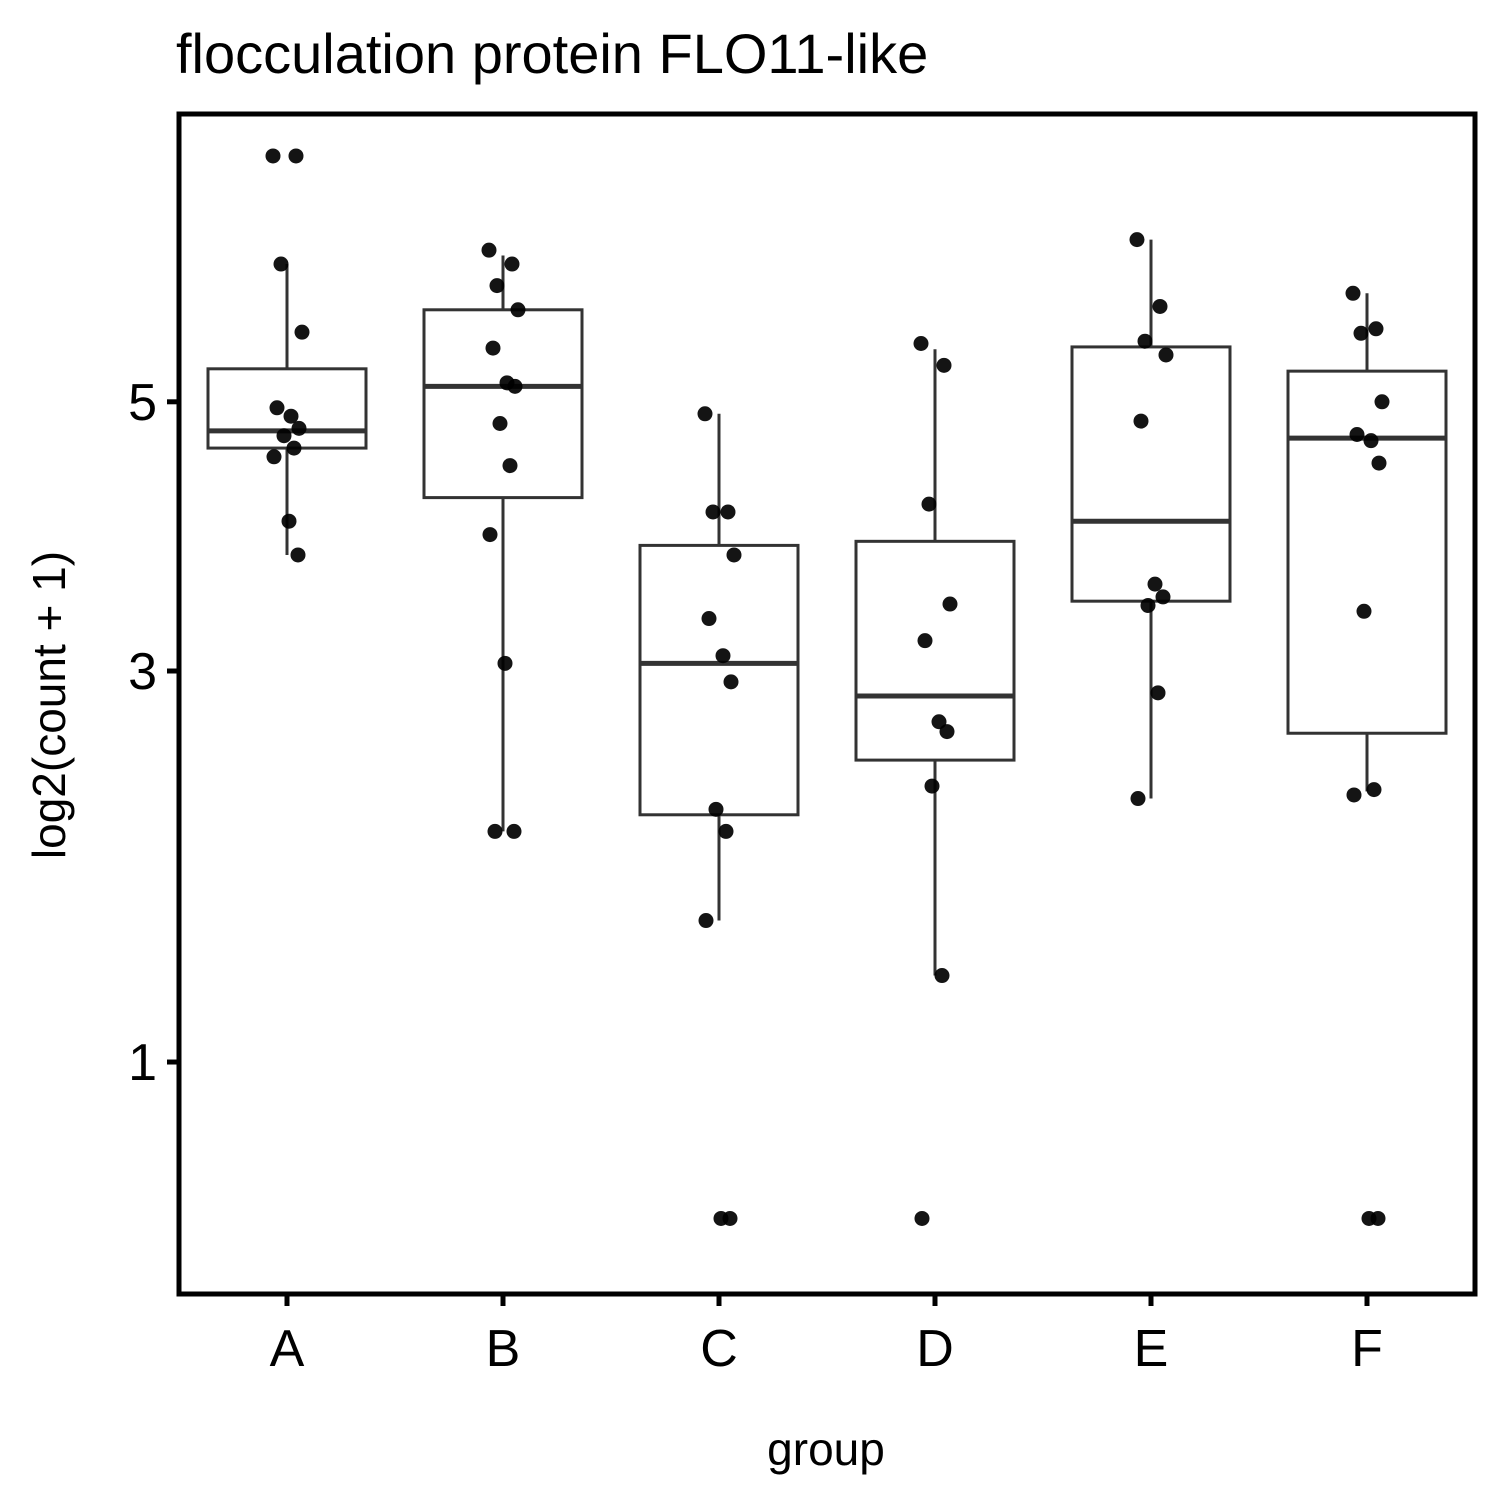 This screenshot has width=1500, height=1500. I want to click on points-A, so click(287, 355).